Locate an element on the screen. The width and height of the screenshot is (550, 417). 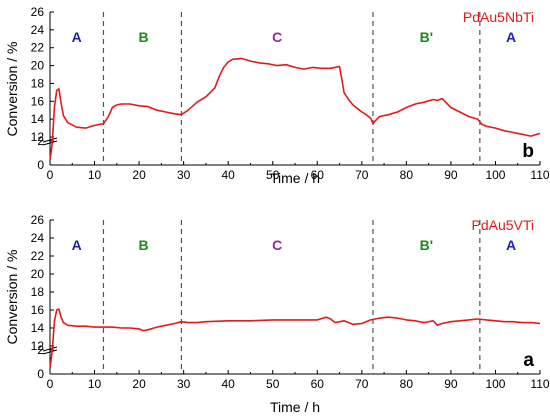
panel-letter: b is located at coordinates (528, 151).